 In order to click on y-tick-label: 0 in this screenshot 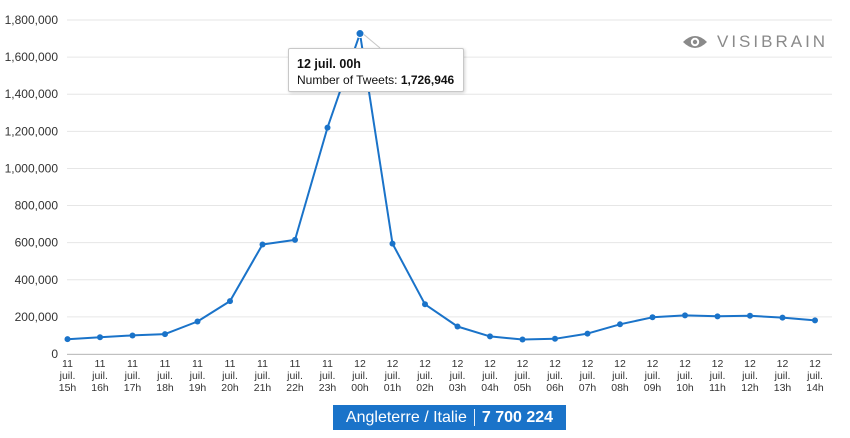, I will do `click(54, 354)`.